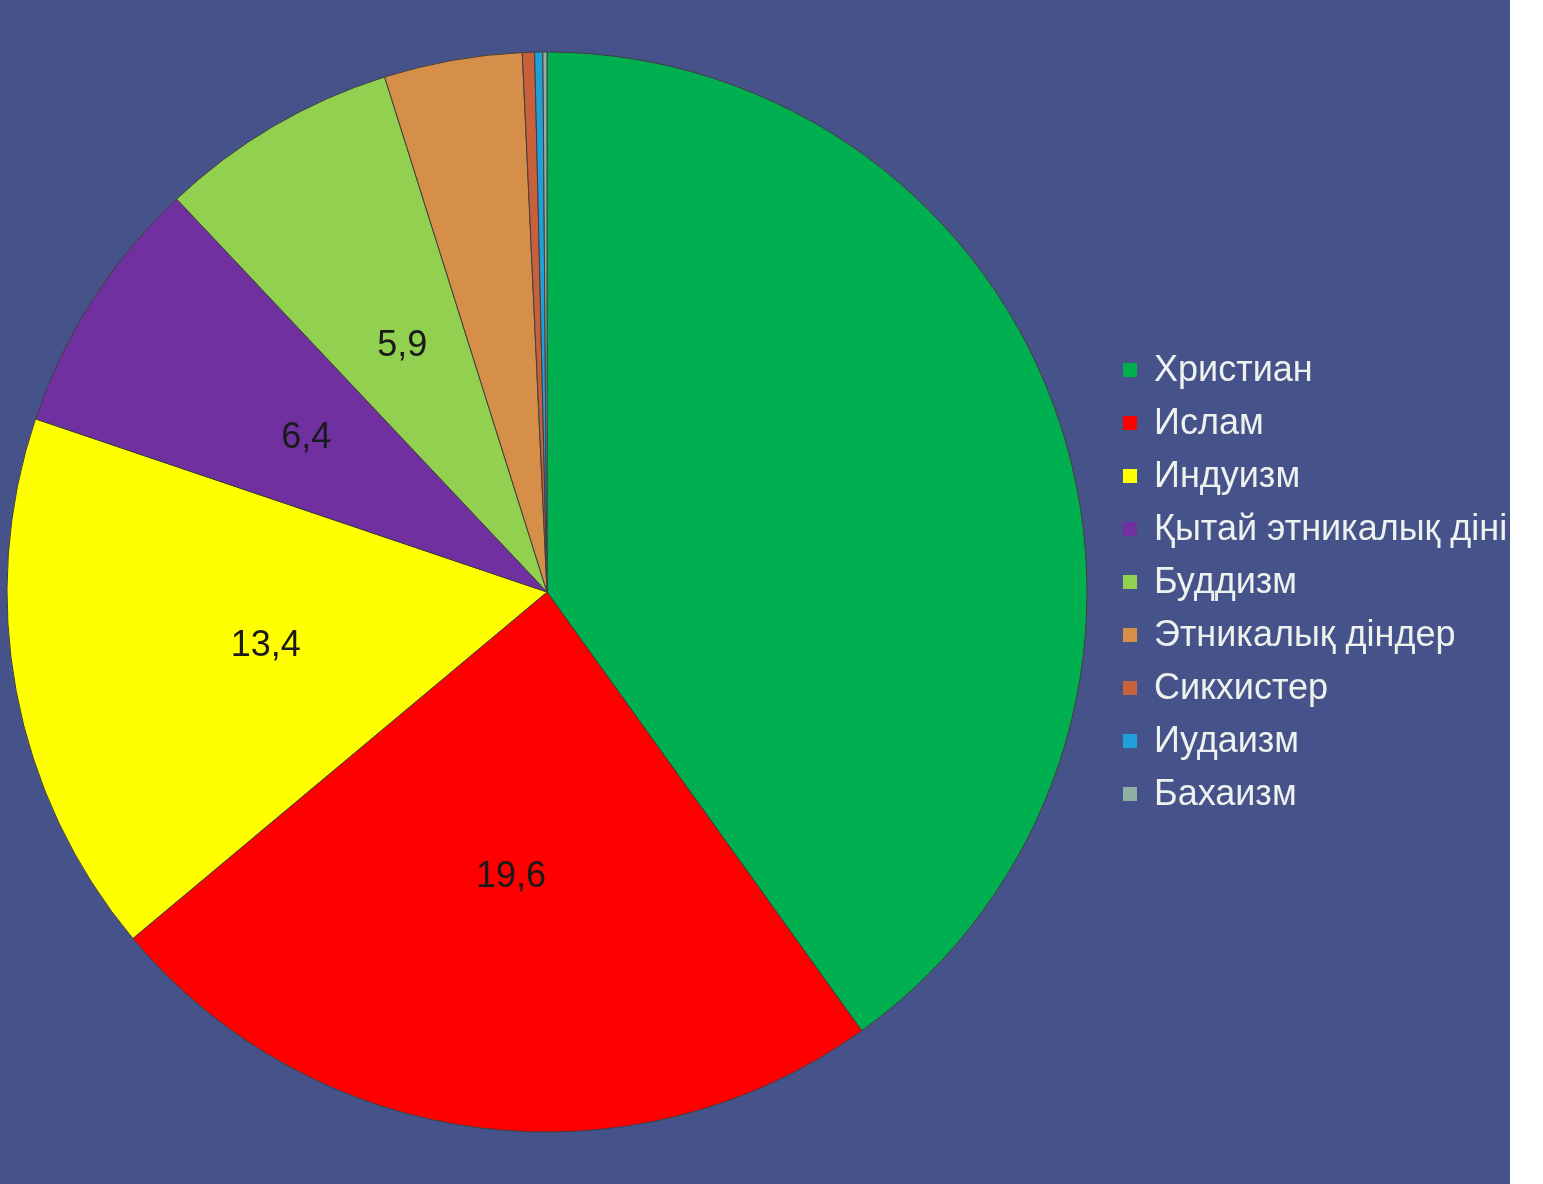 Image resolution: width=1543 pixels, height=1184 pixels. What do you see at coordinates (265, 643) in the screenshot?
I see `data-label: 13,4` at bounding box center [265, 643].